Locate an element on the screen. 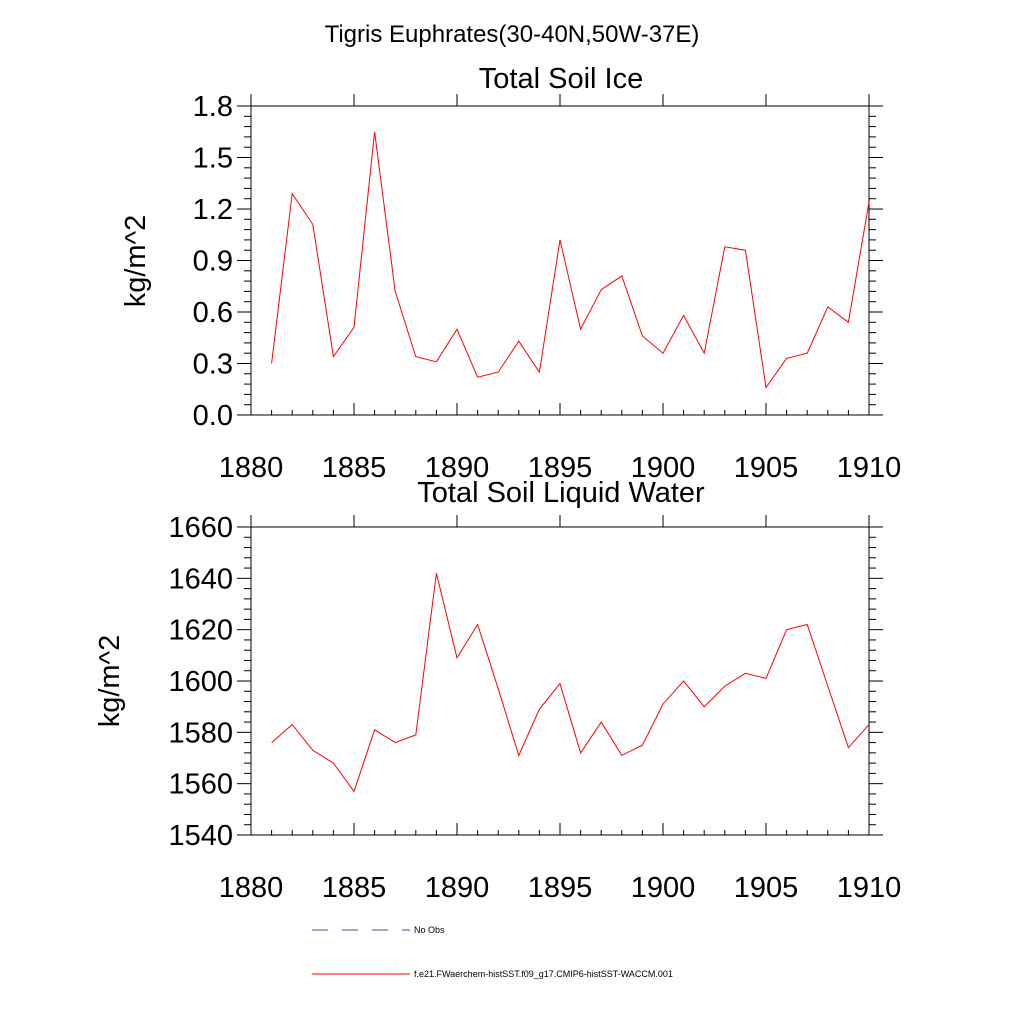  y-tick-label: 1600 is located at coordinates (200, 682).